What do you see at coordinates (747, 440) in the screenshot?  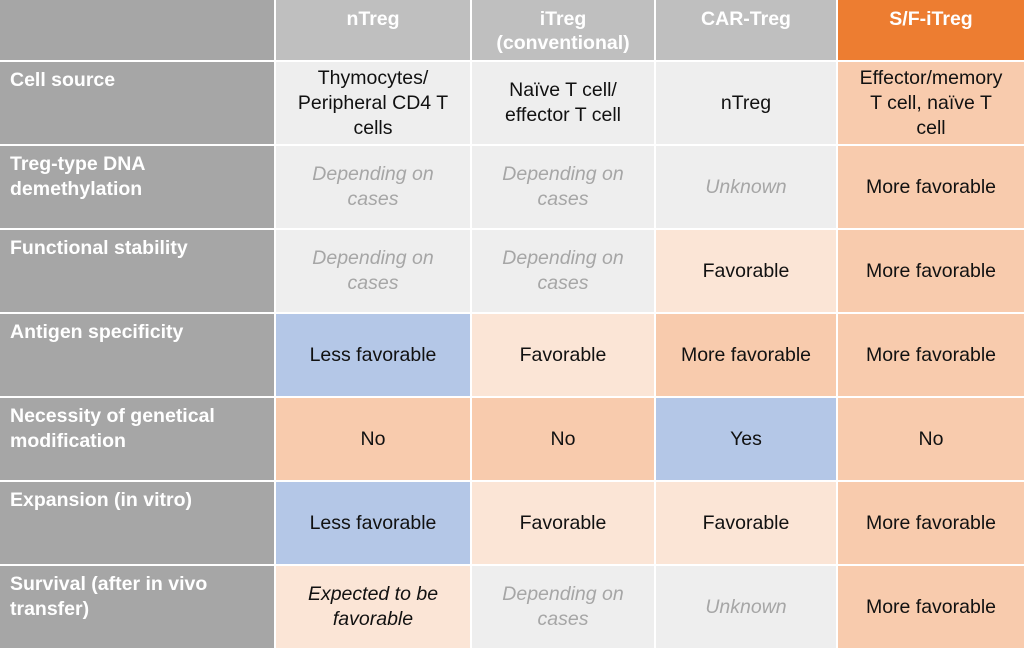 I see `table-cell: Yes` at bounding box center [747, 440].